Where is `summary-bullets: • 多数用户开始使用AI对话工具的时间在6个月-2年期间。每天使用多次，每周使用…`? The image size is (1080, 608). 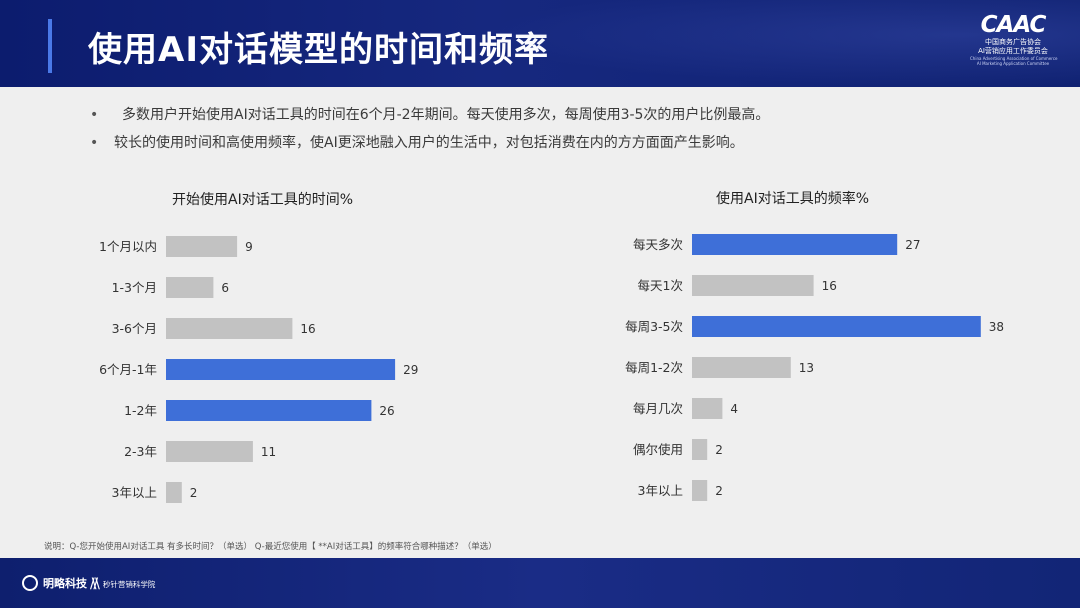
summary-bullets: • 多数用户开始使用AI对话工具的时间在6个月-2年期间。每天使用多次，每周使用… is located at coordinates (541, 130).